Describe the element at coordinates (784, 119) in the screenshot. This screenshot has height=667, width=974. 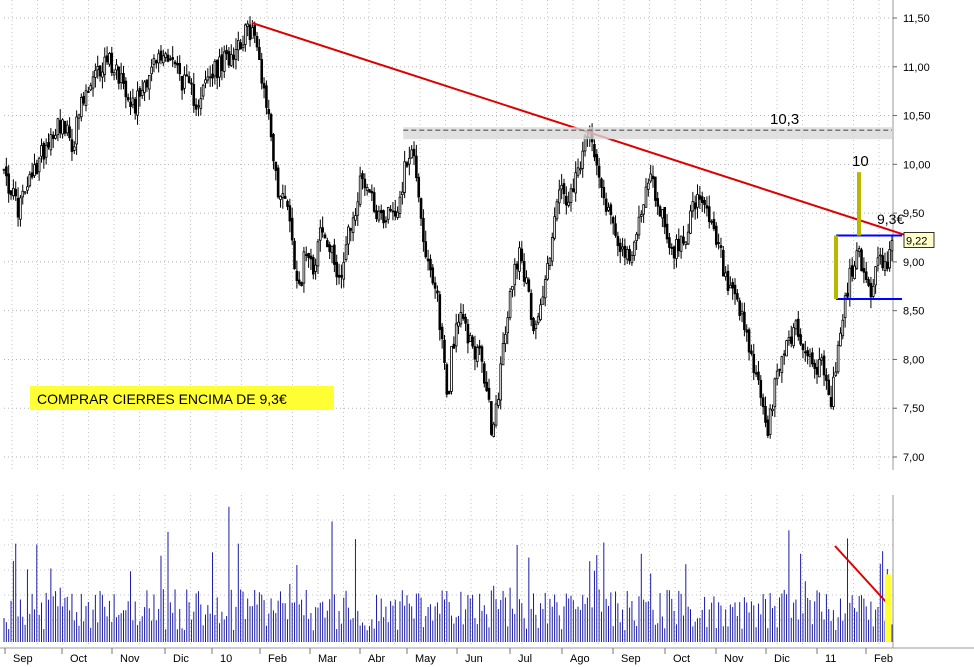
I see `resistance-label: 10,3` at that location.